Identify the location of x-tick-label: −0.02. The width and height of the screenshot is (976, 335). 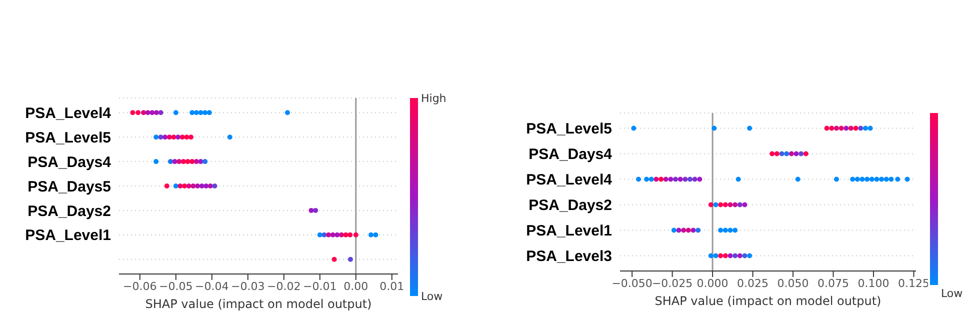
(284, 286).